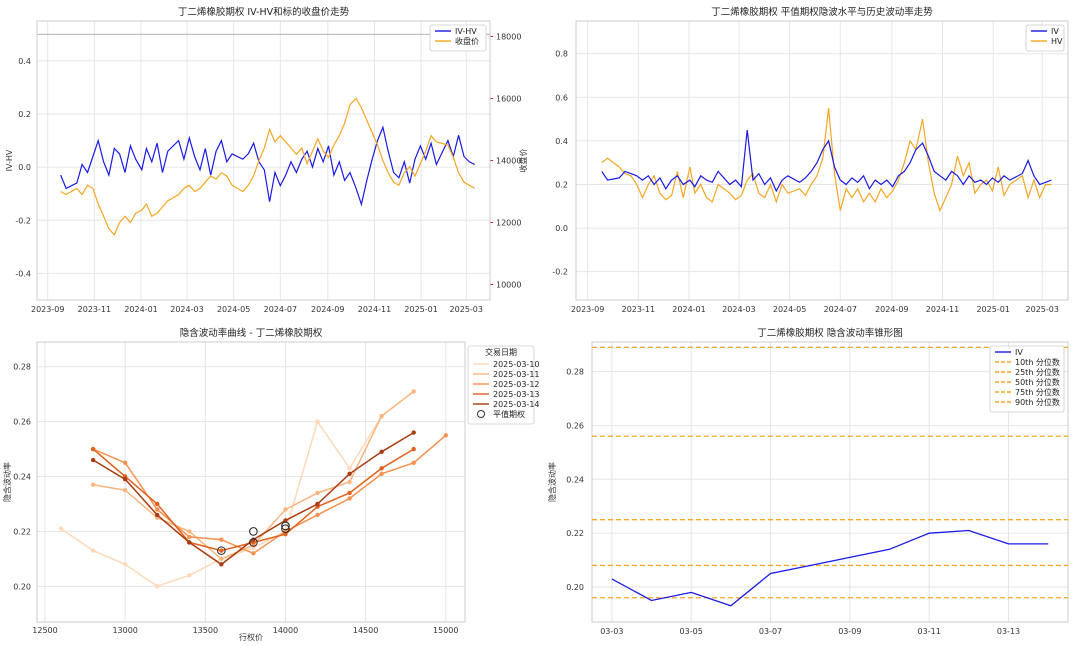  I want to click on legend-marker, so click(481, 414).